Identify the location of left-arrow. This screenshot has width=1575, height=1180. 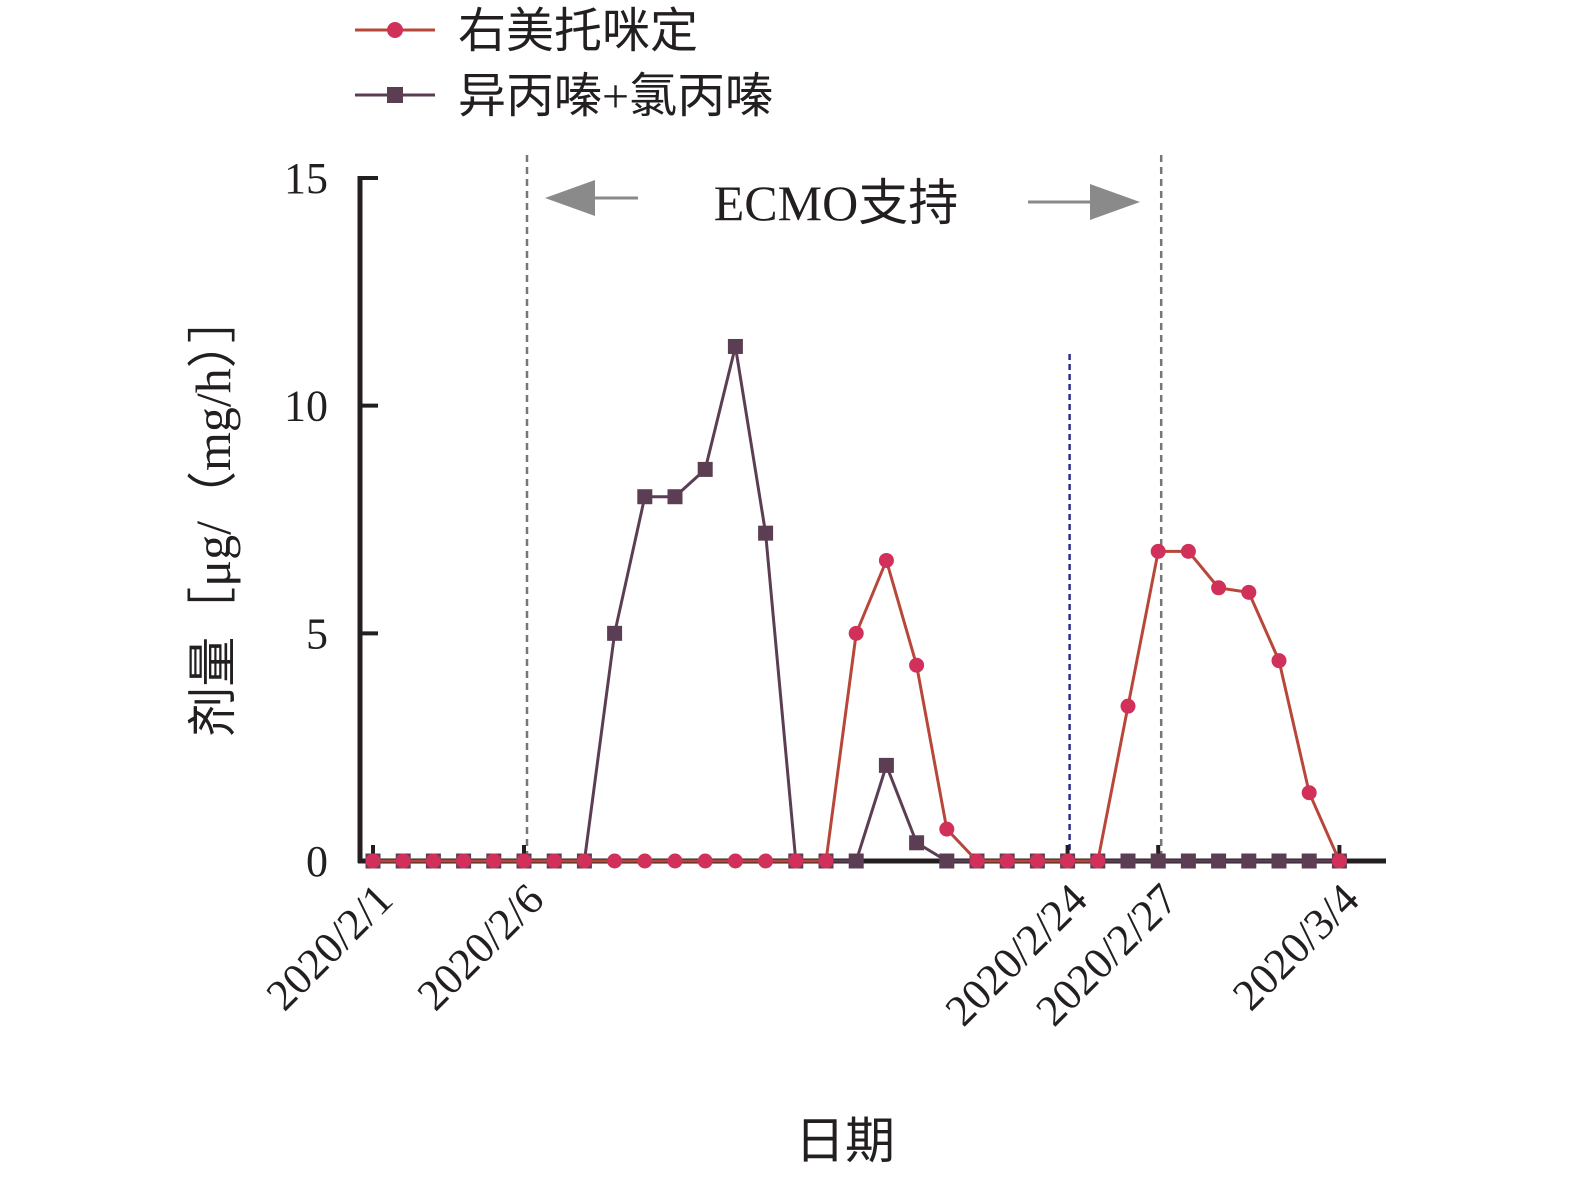
(591, 198).